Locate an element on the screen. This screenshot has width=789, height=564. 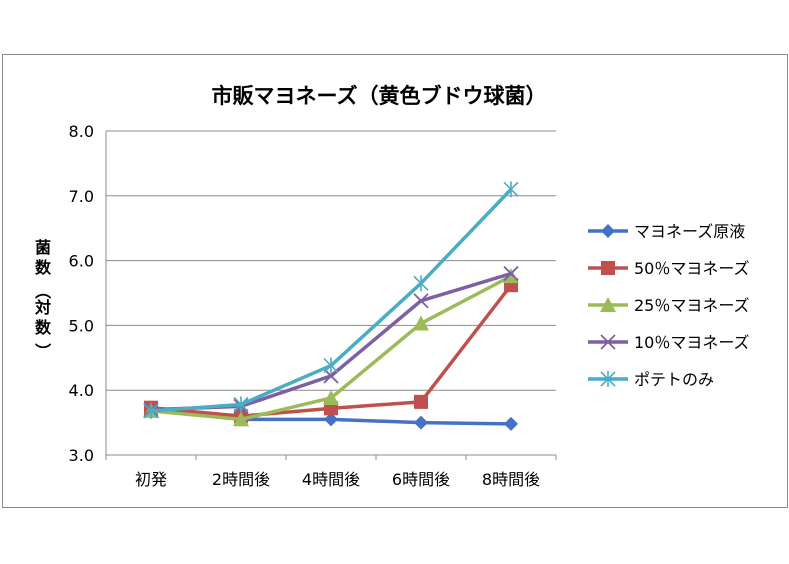
y-axis-label: 菌数（対数） is located at coordinates (42, 298).